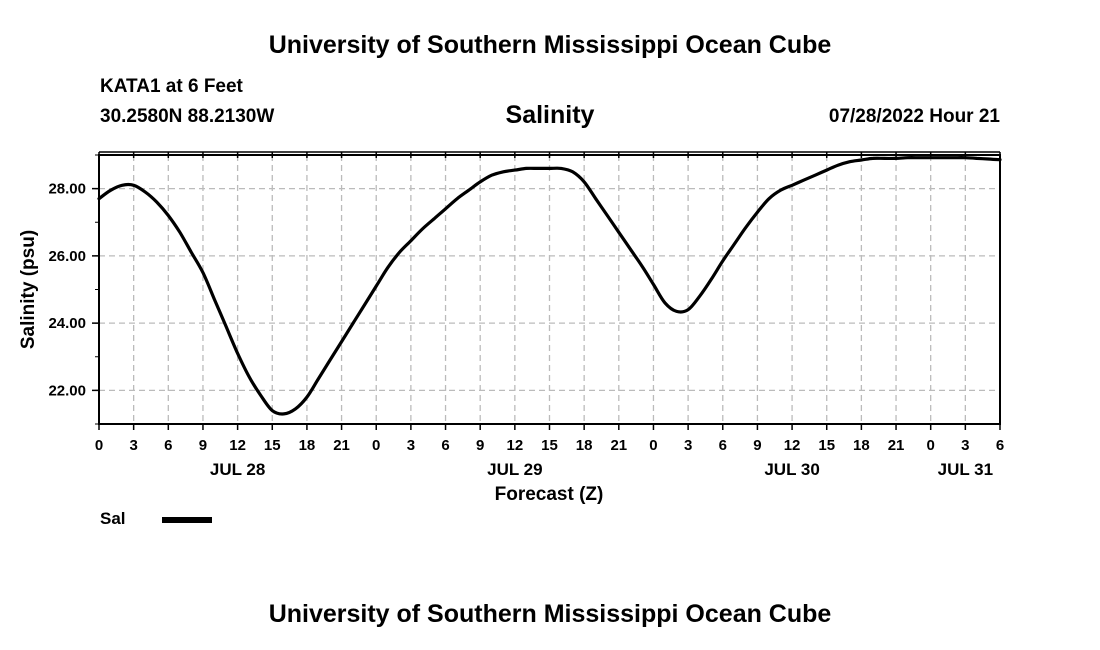 This screenshot has width=1100, height=650. I want to click on y-tick-label: 24.00, so click(67, 323).